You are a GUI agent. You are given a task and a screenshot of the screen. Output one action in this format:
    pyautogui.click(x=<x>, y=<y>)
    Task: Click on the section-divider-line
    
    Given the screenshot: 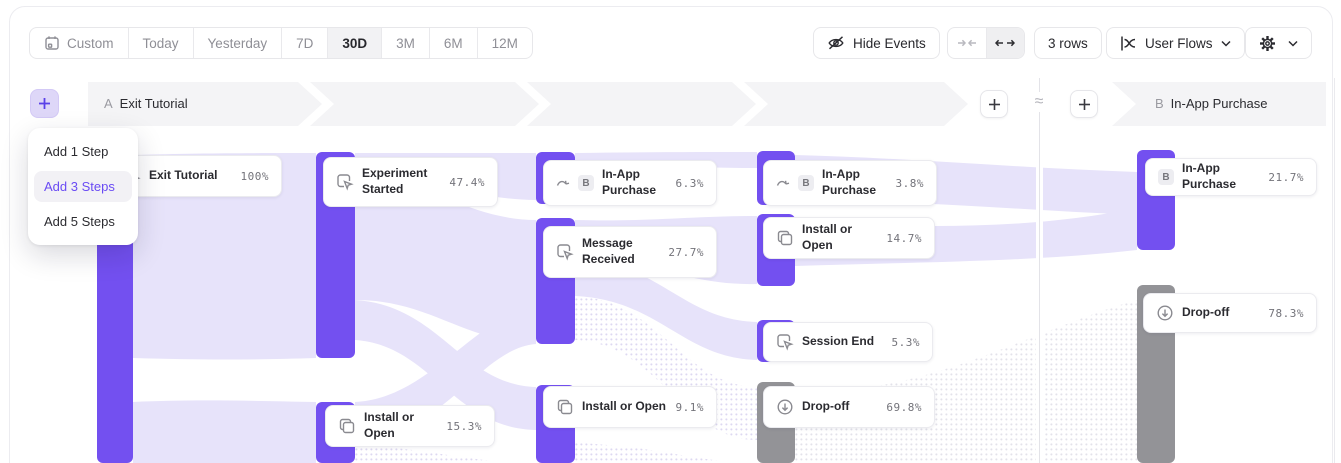 What is the action you would take?
    pyautogui.click(x=1039, y=270)
    